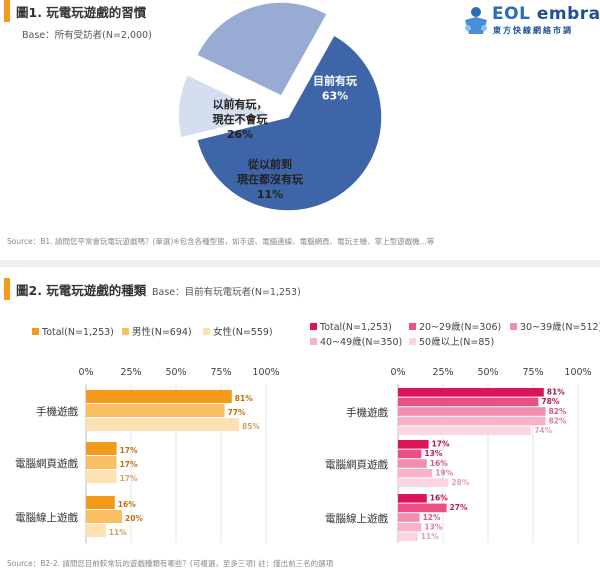  What do you see at coordinates (7, 11) in the screenshot?
I see `fig1-accent-bar` at bounding box center [7, 11].